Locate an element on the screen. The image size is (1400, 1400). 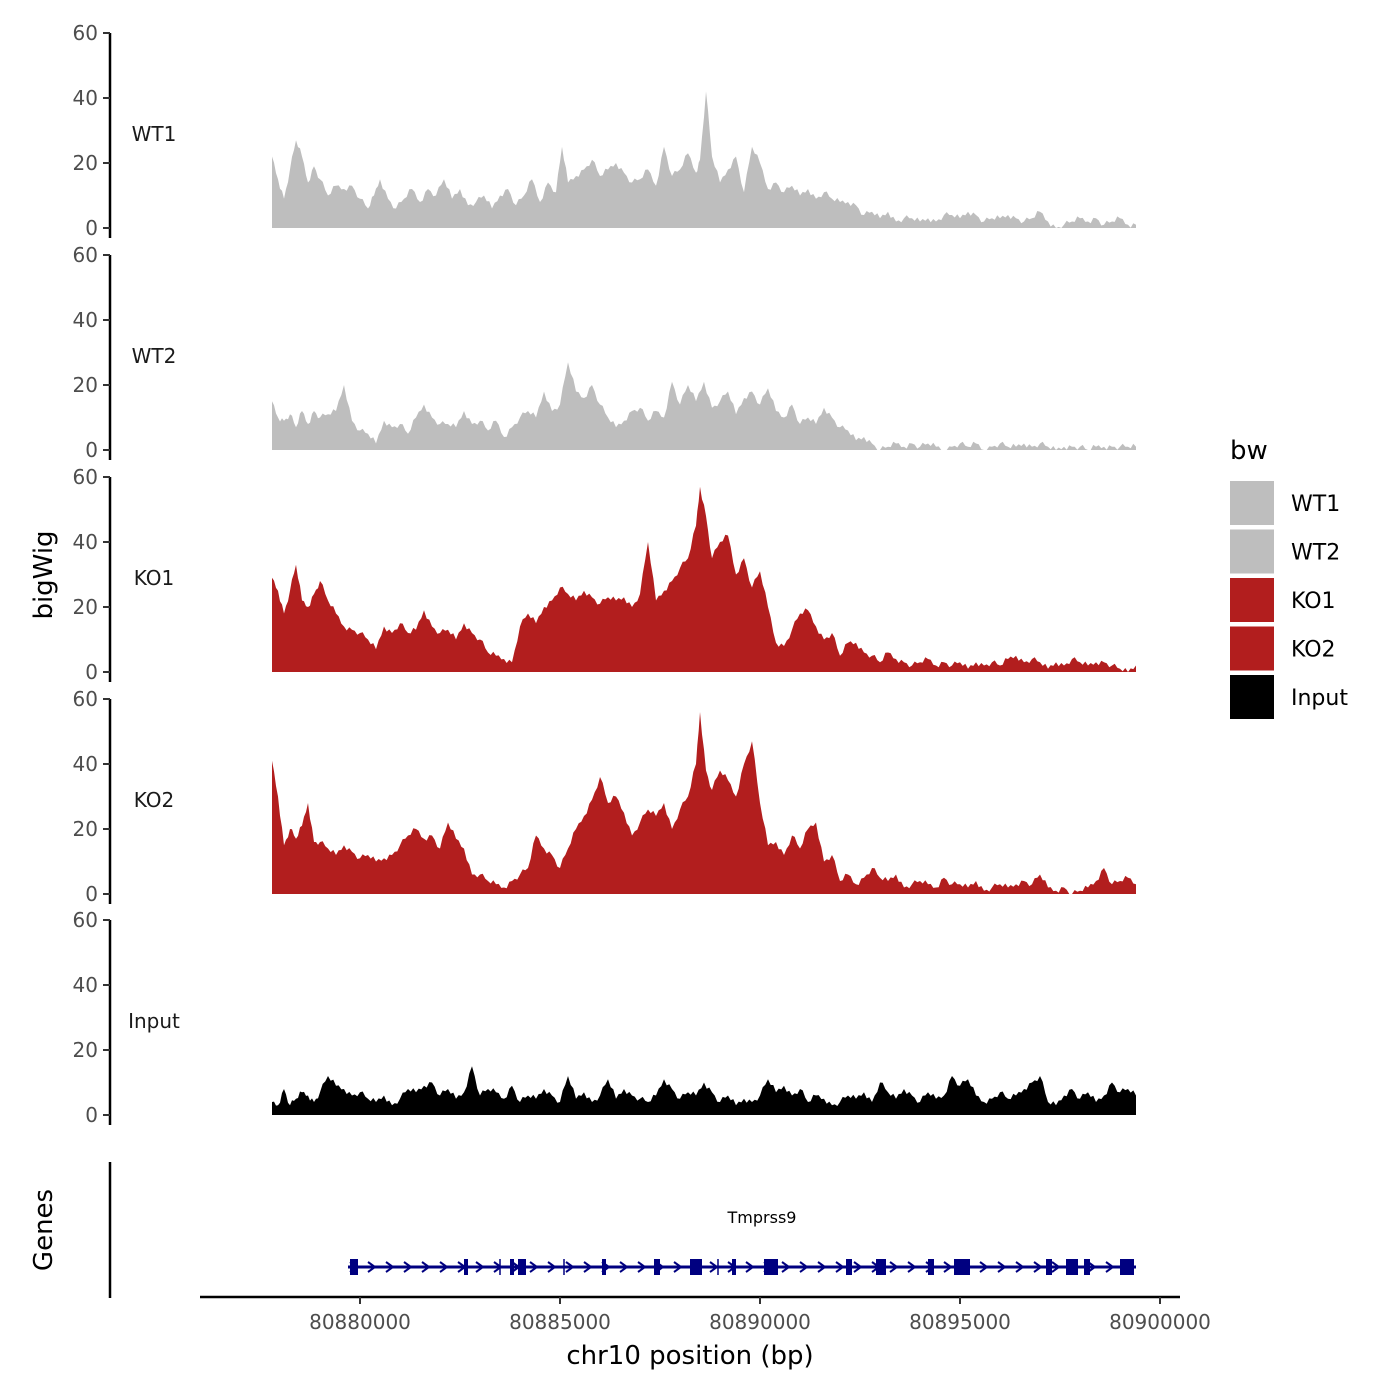
x-axis-title: chr10 position (bp) is located at coordinates (689, 1356).